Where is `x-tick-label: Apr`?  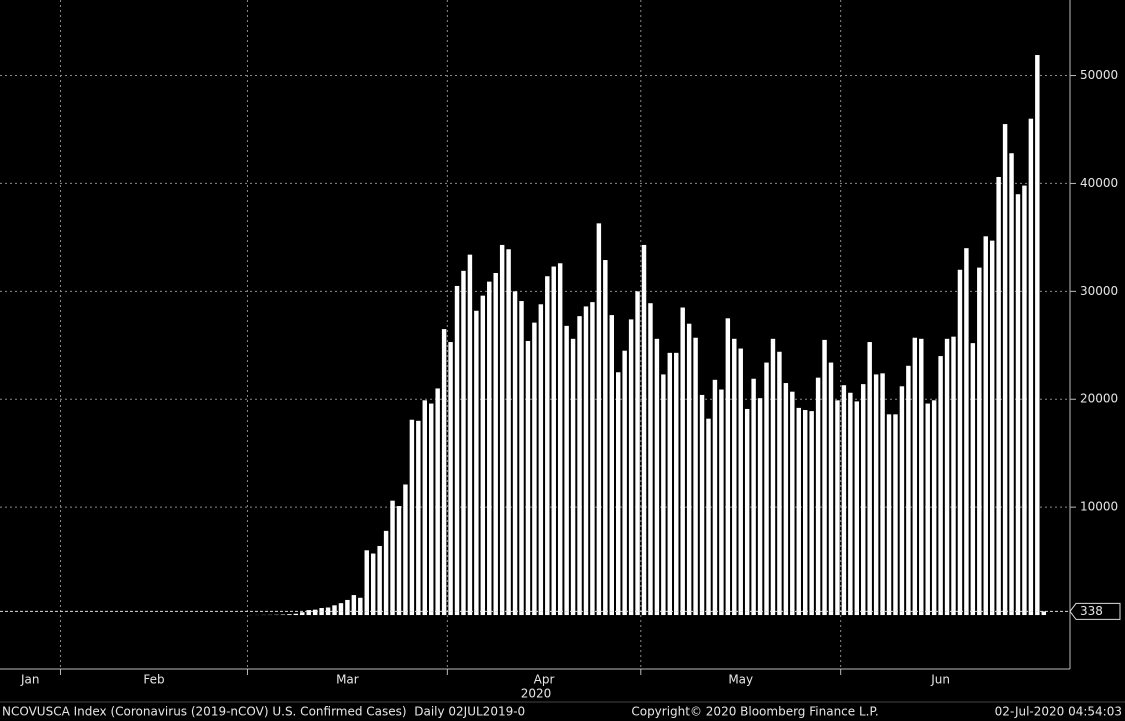 x-tick-label: Apr is located at coordinates (544, 680).